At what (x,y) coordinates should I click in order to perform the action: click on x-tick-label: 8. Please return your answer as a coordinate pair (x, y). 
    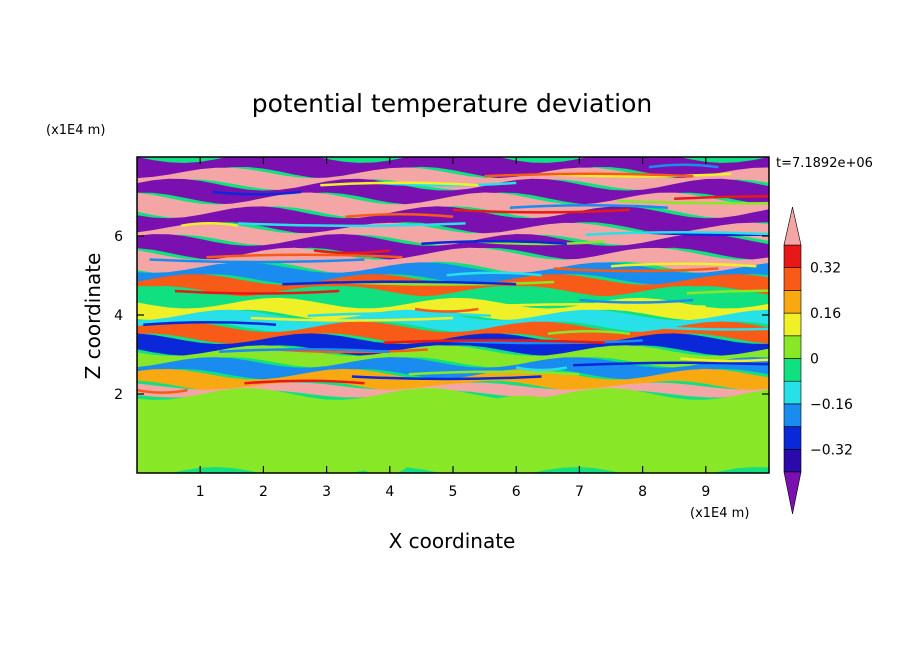
    Looking at the image, I should click on (642, 492).